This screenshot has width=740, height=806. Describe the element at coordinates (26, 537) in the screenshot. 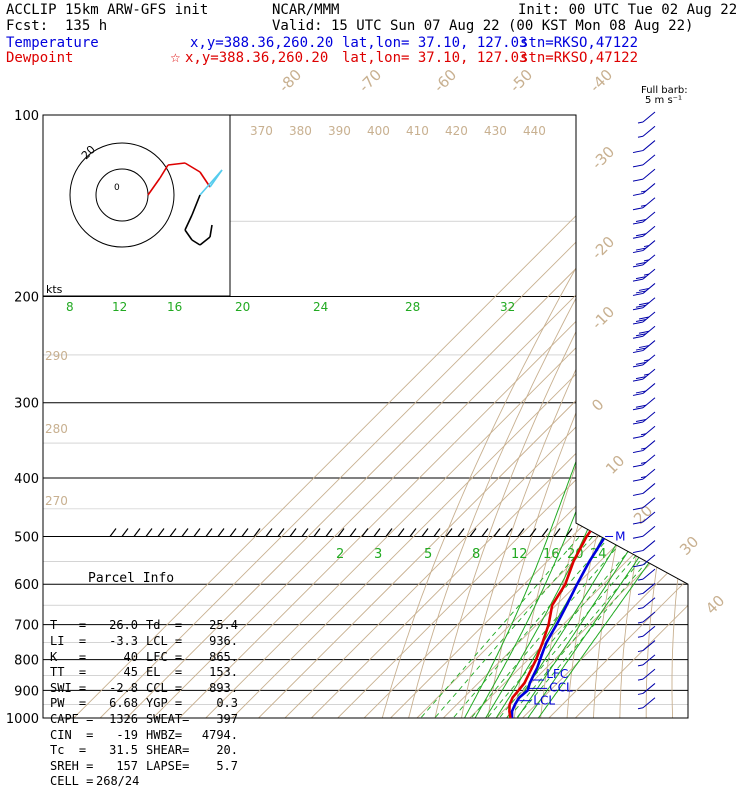

I see `pressure-tick-label: 500` at that location.